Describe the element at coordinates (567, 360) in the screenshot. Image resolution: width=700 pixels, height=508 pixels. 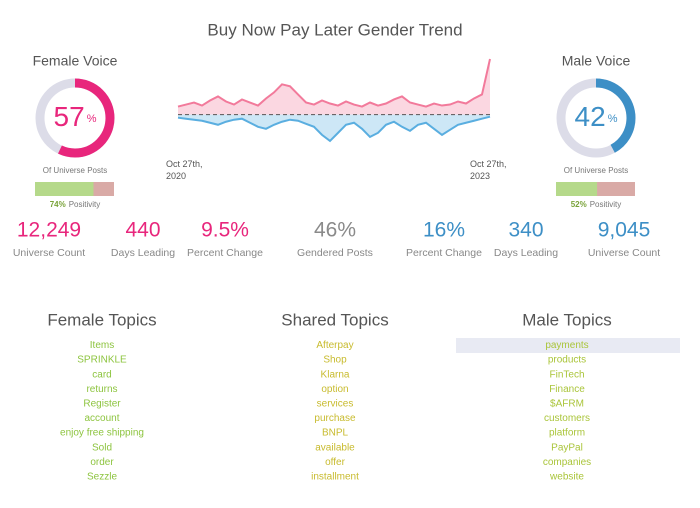
I see `topic-item: products` at that location.